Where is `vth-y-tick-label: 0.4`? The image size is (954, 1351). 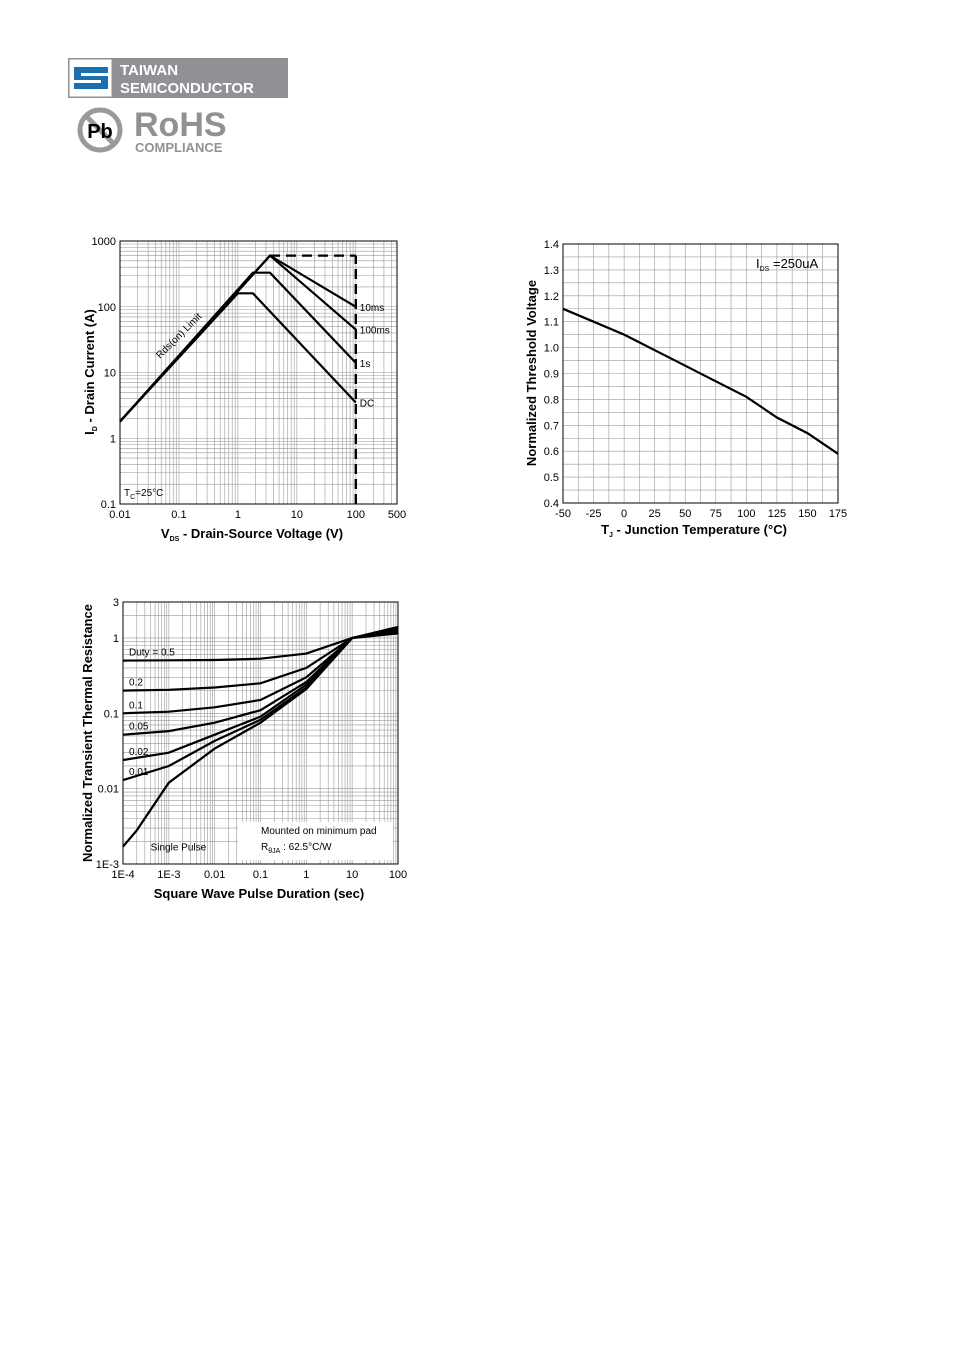 vth-y-tick-label: 0.4 is located at coordinates (551, 504).